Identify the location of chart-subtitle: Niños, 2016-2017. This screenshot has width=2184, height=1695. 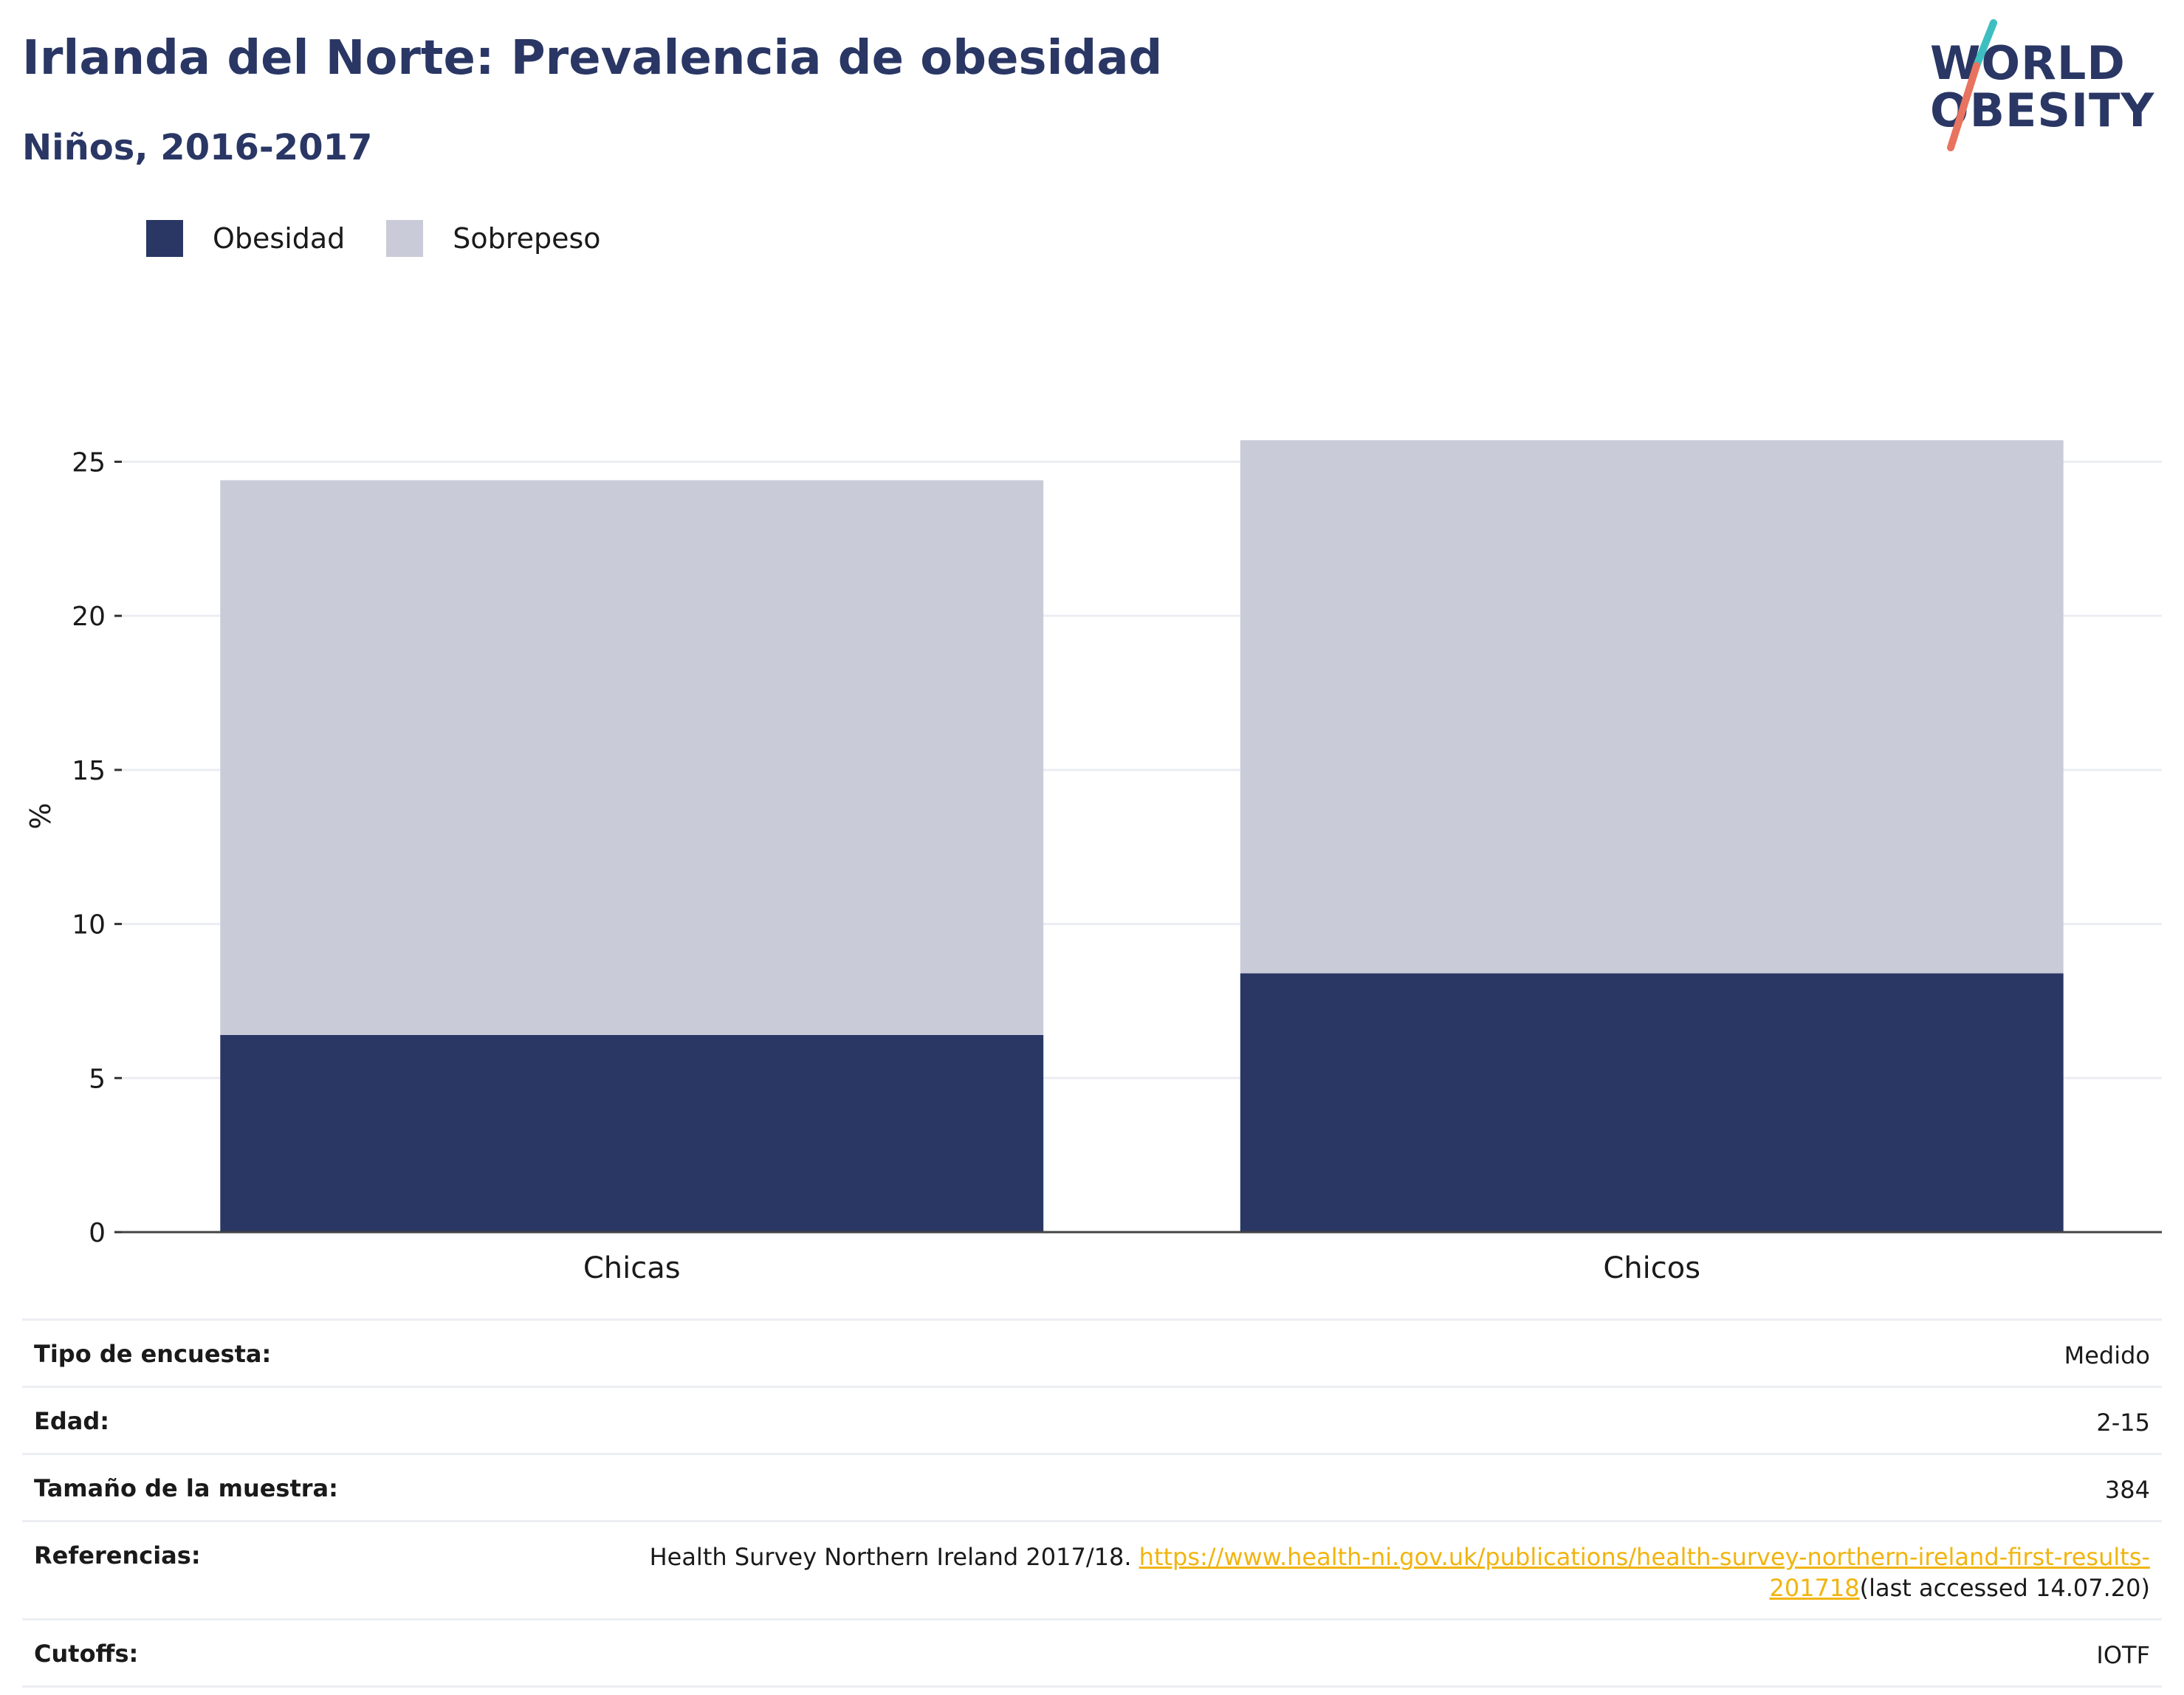
(197, 147).